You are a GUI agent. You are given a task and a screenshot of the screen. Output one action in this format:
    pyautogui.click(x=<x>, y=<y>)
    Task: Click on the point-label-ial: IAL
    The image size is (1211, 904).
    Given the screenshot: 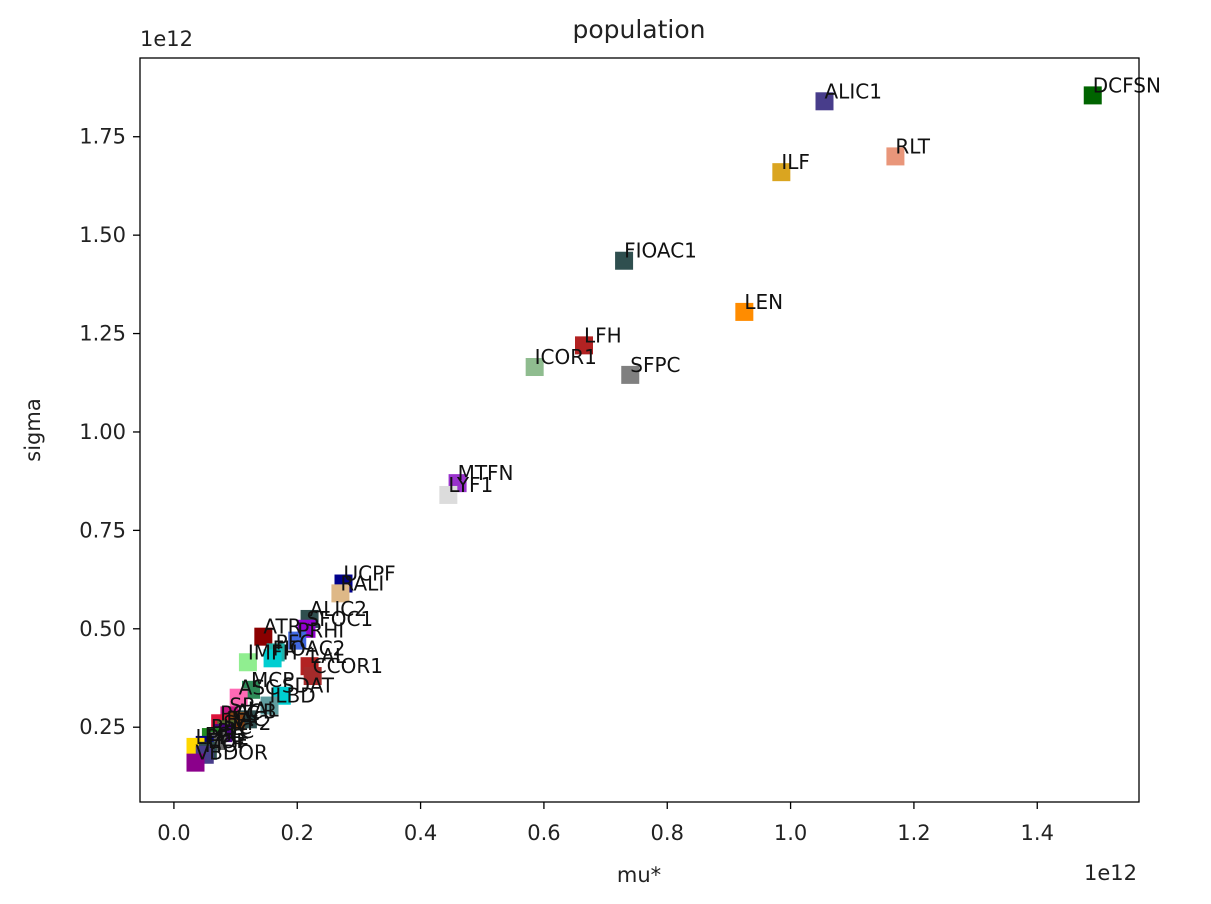 What is the action you would take?
    pyautogui.click(x=264, y=709)
    